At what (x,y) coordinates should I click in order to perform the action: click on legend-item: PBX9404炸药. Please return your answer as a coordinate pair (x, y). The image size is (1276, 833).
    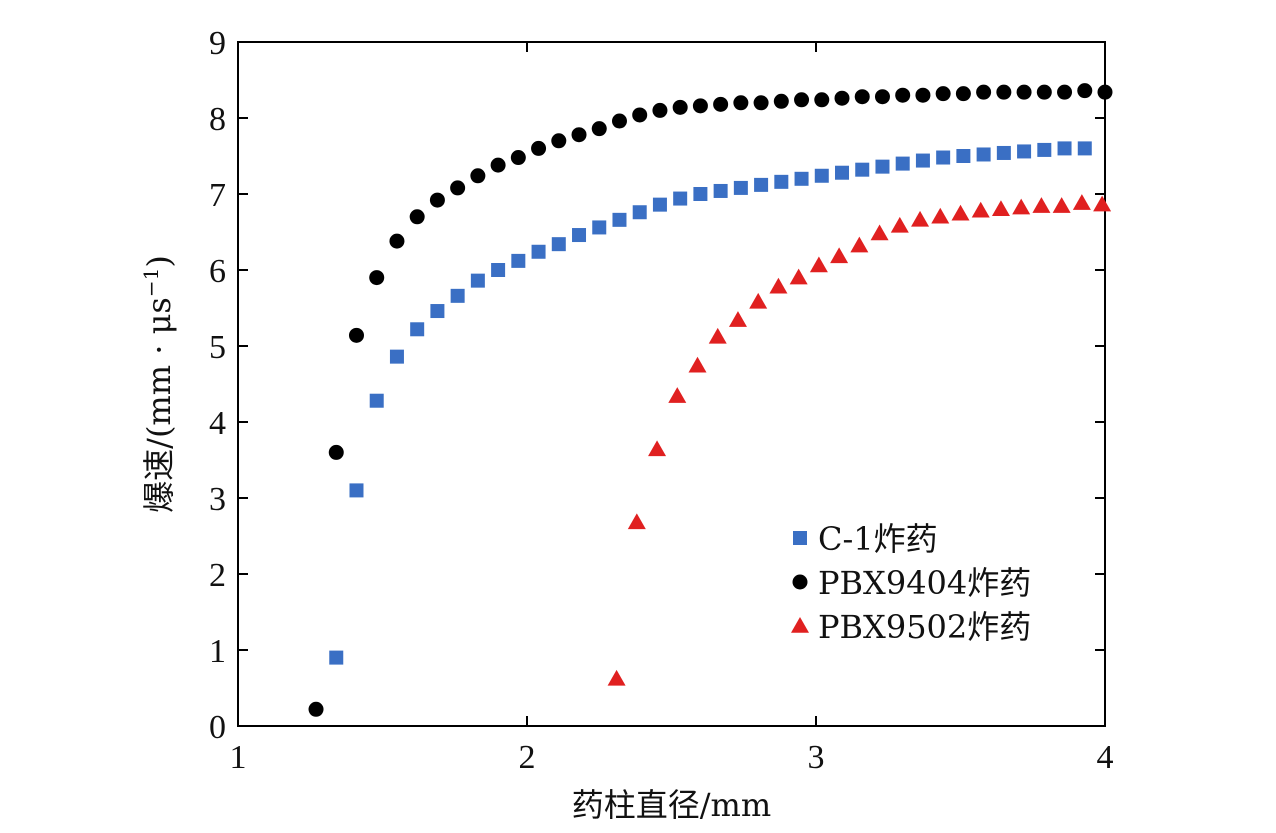
    Looking at the image, I should click on (911, 583).